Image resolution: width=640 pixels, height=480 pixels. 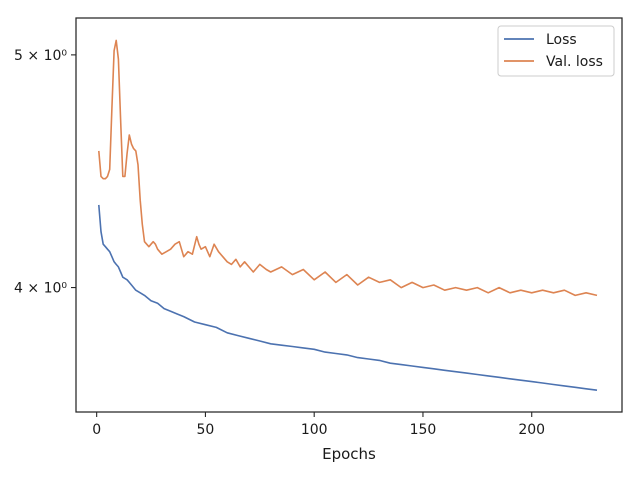 What do you see at coordinates (40, 289) in the screenshot?
I see `y-tick-label: 4 × 10⁰` at bounding box center [40, 289].